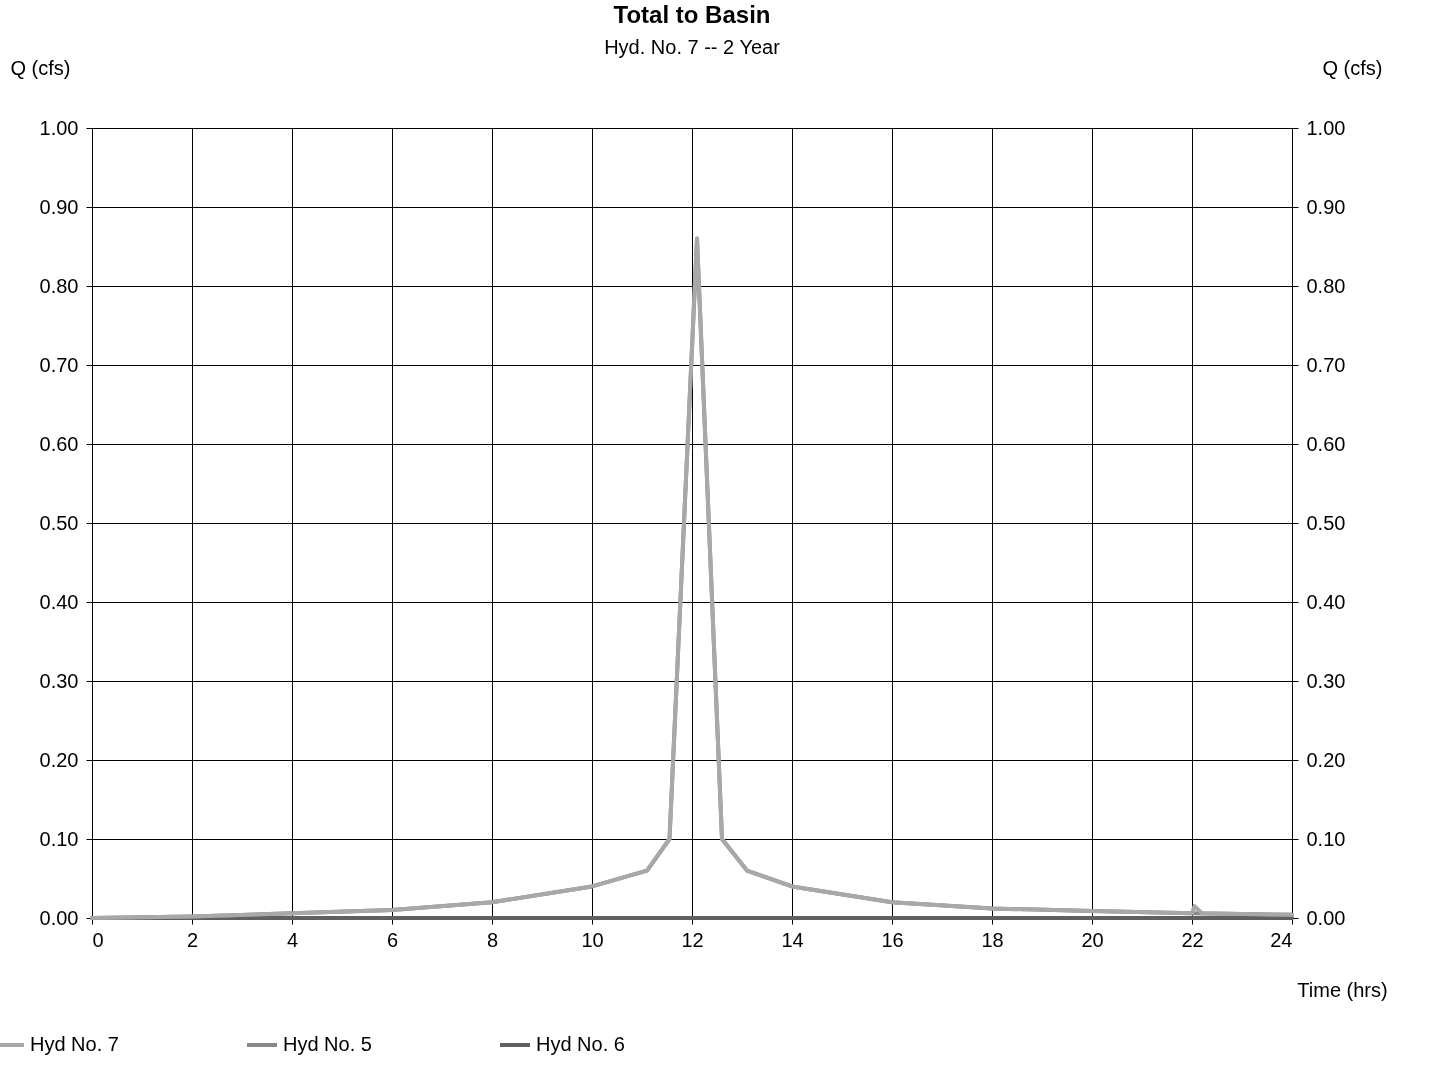 This screenshot has width=1440, height=1074. I want to click on x-tick-label: 2, so click(192, 939).